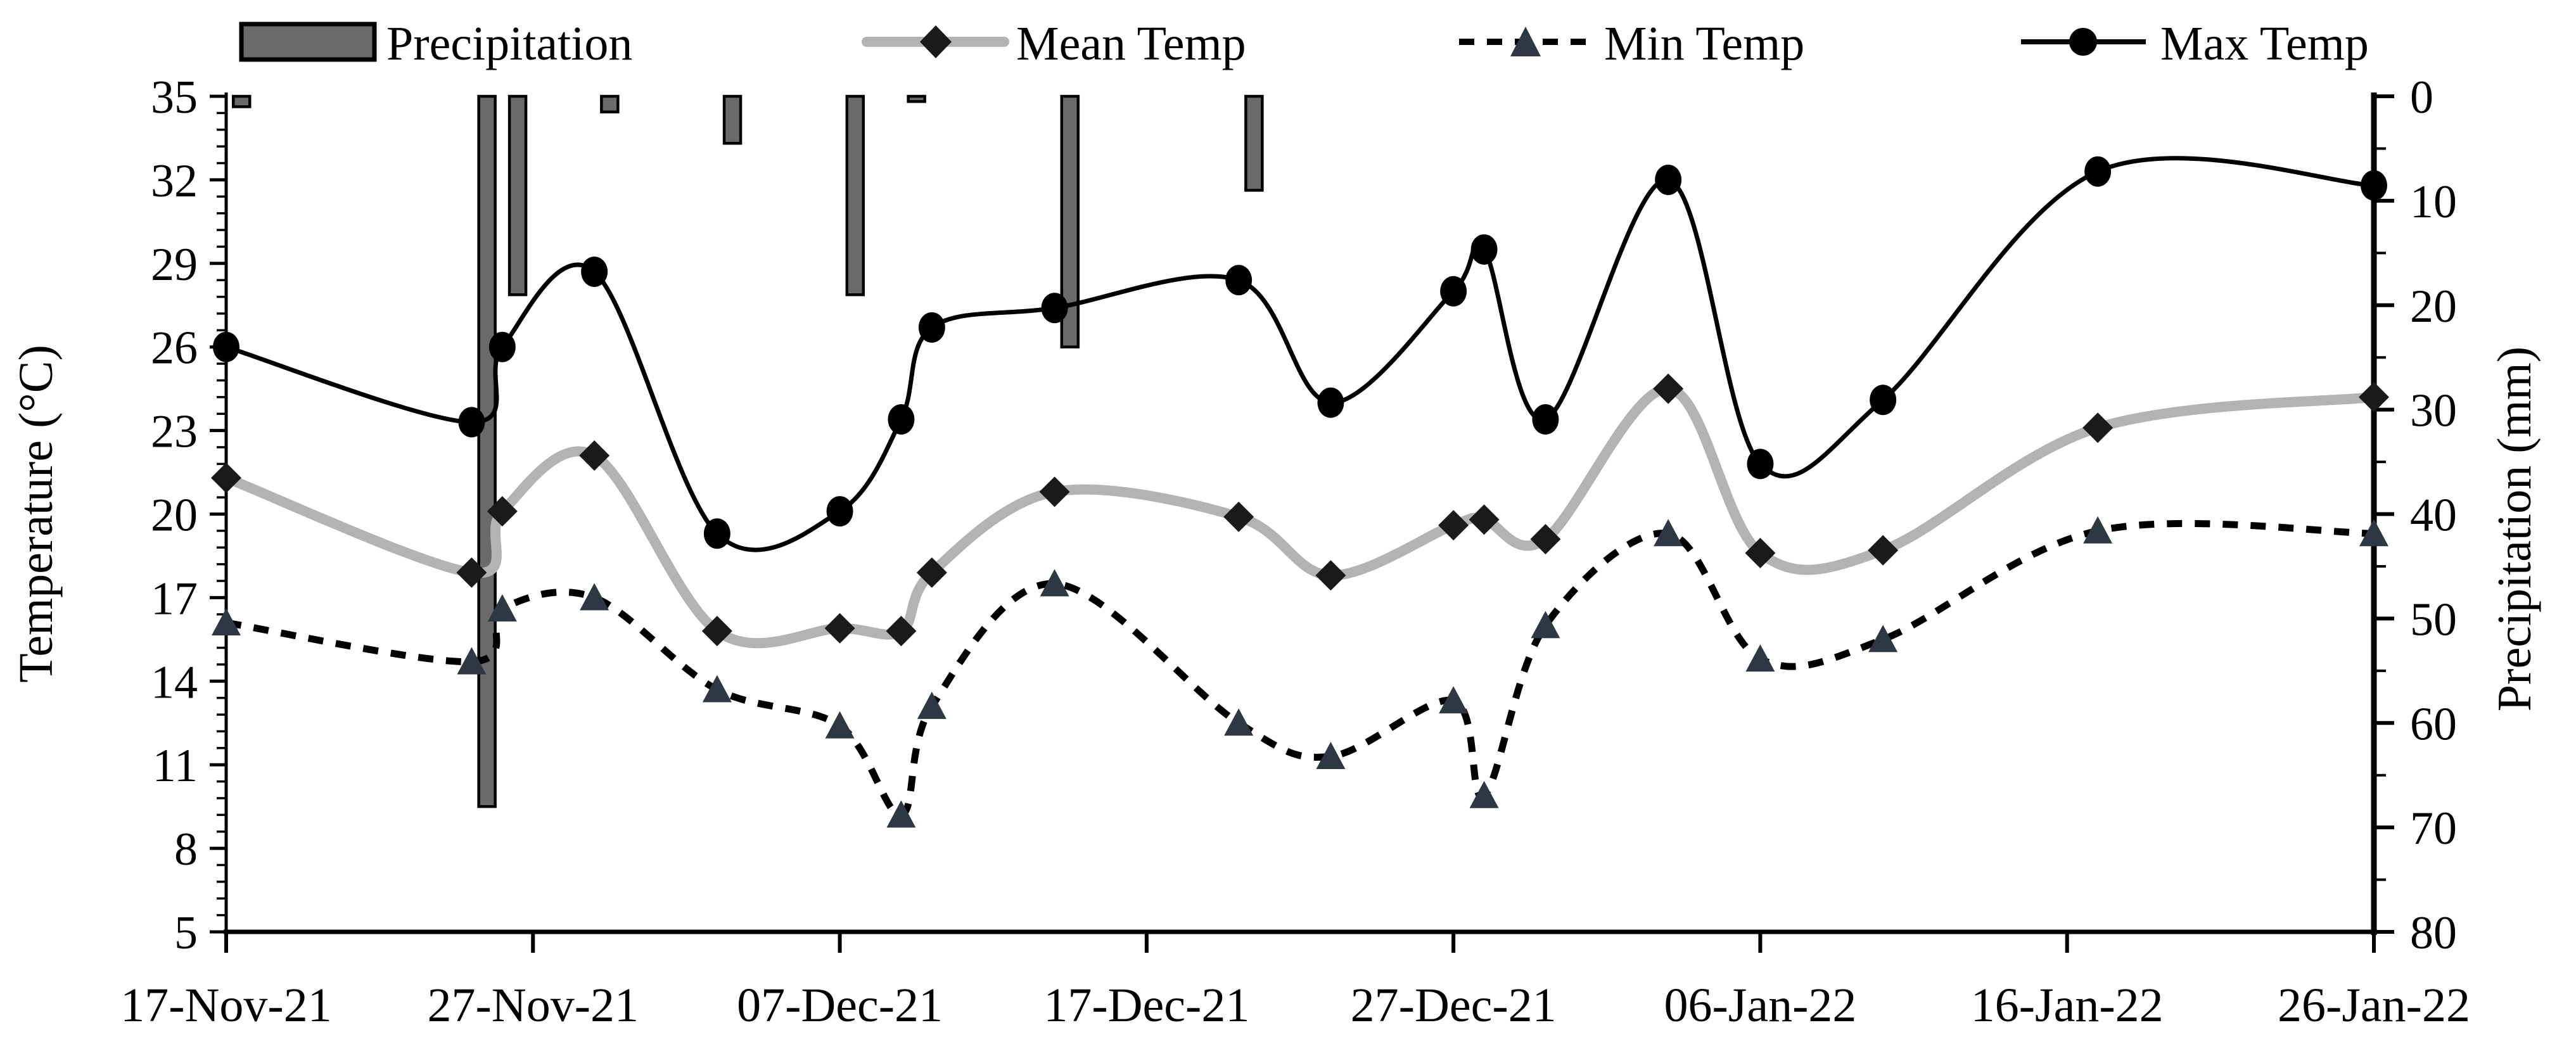  Describe the element at coordinates (174, 181) in the screenshot. I see `y-left-tick-label: 32` at that location.